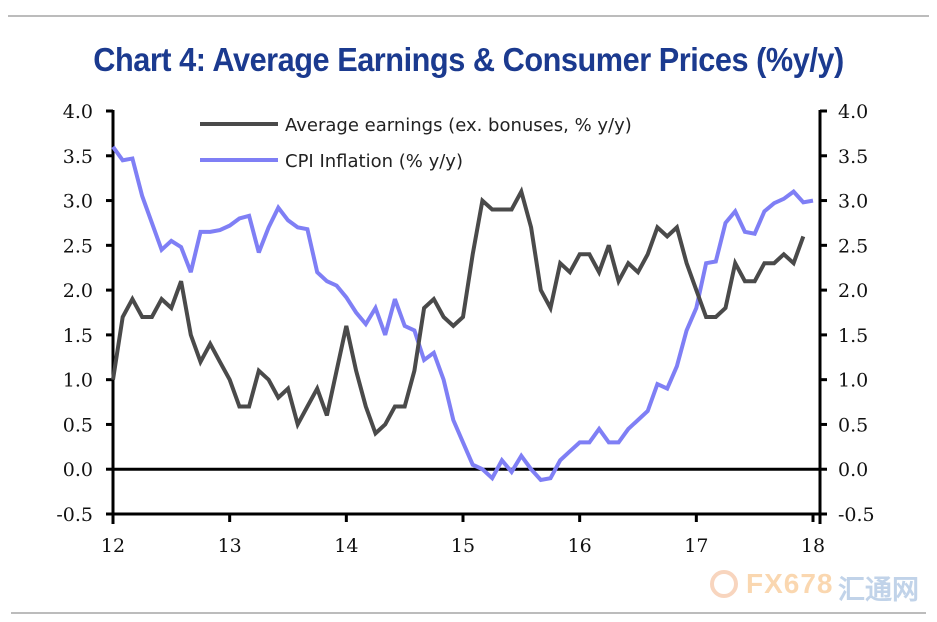 This screenshot has width=937, height=622. What do you see at coordinates (78, 425) in the screenshot?
I see `y-tick-label-left: 0.5` at bounding box center [78, 425].